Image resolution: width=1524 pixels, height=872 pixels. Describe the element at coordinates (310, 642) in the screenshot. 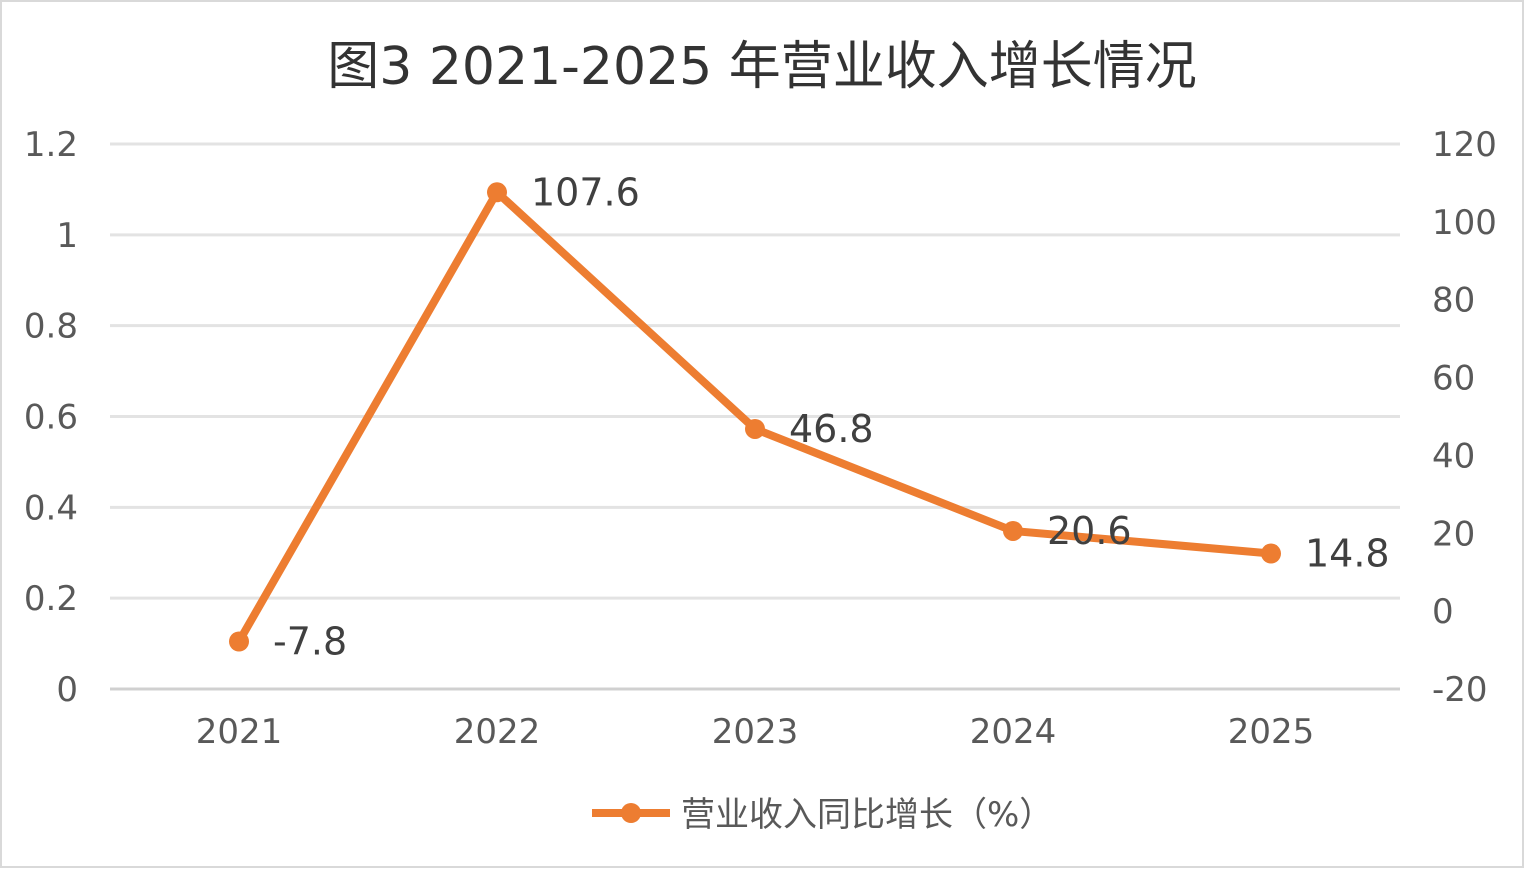

I see `data-label: -7.8` at that location.